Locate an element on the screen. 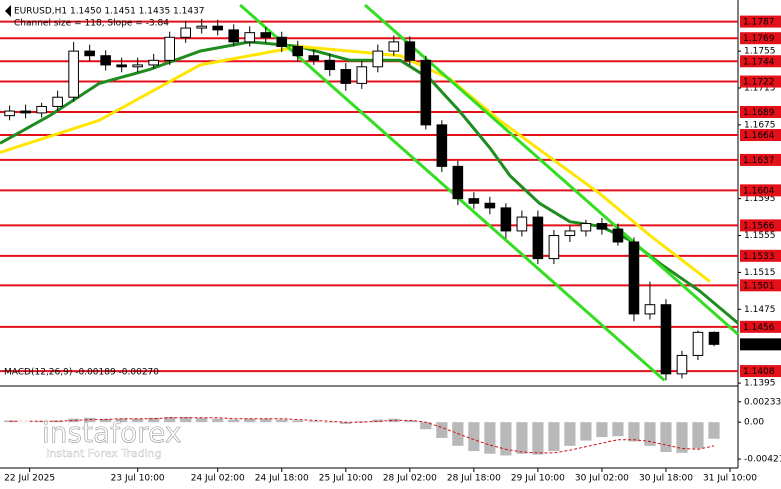 The width and height of the screenshot is (781, 489). watermark-logo-mark is located at coordinates (24, 436).